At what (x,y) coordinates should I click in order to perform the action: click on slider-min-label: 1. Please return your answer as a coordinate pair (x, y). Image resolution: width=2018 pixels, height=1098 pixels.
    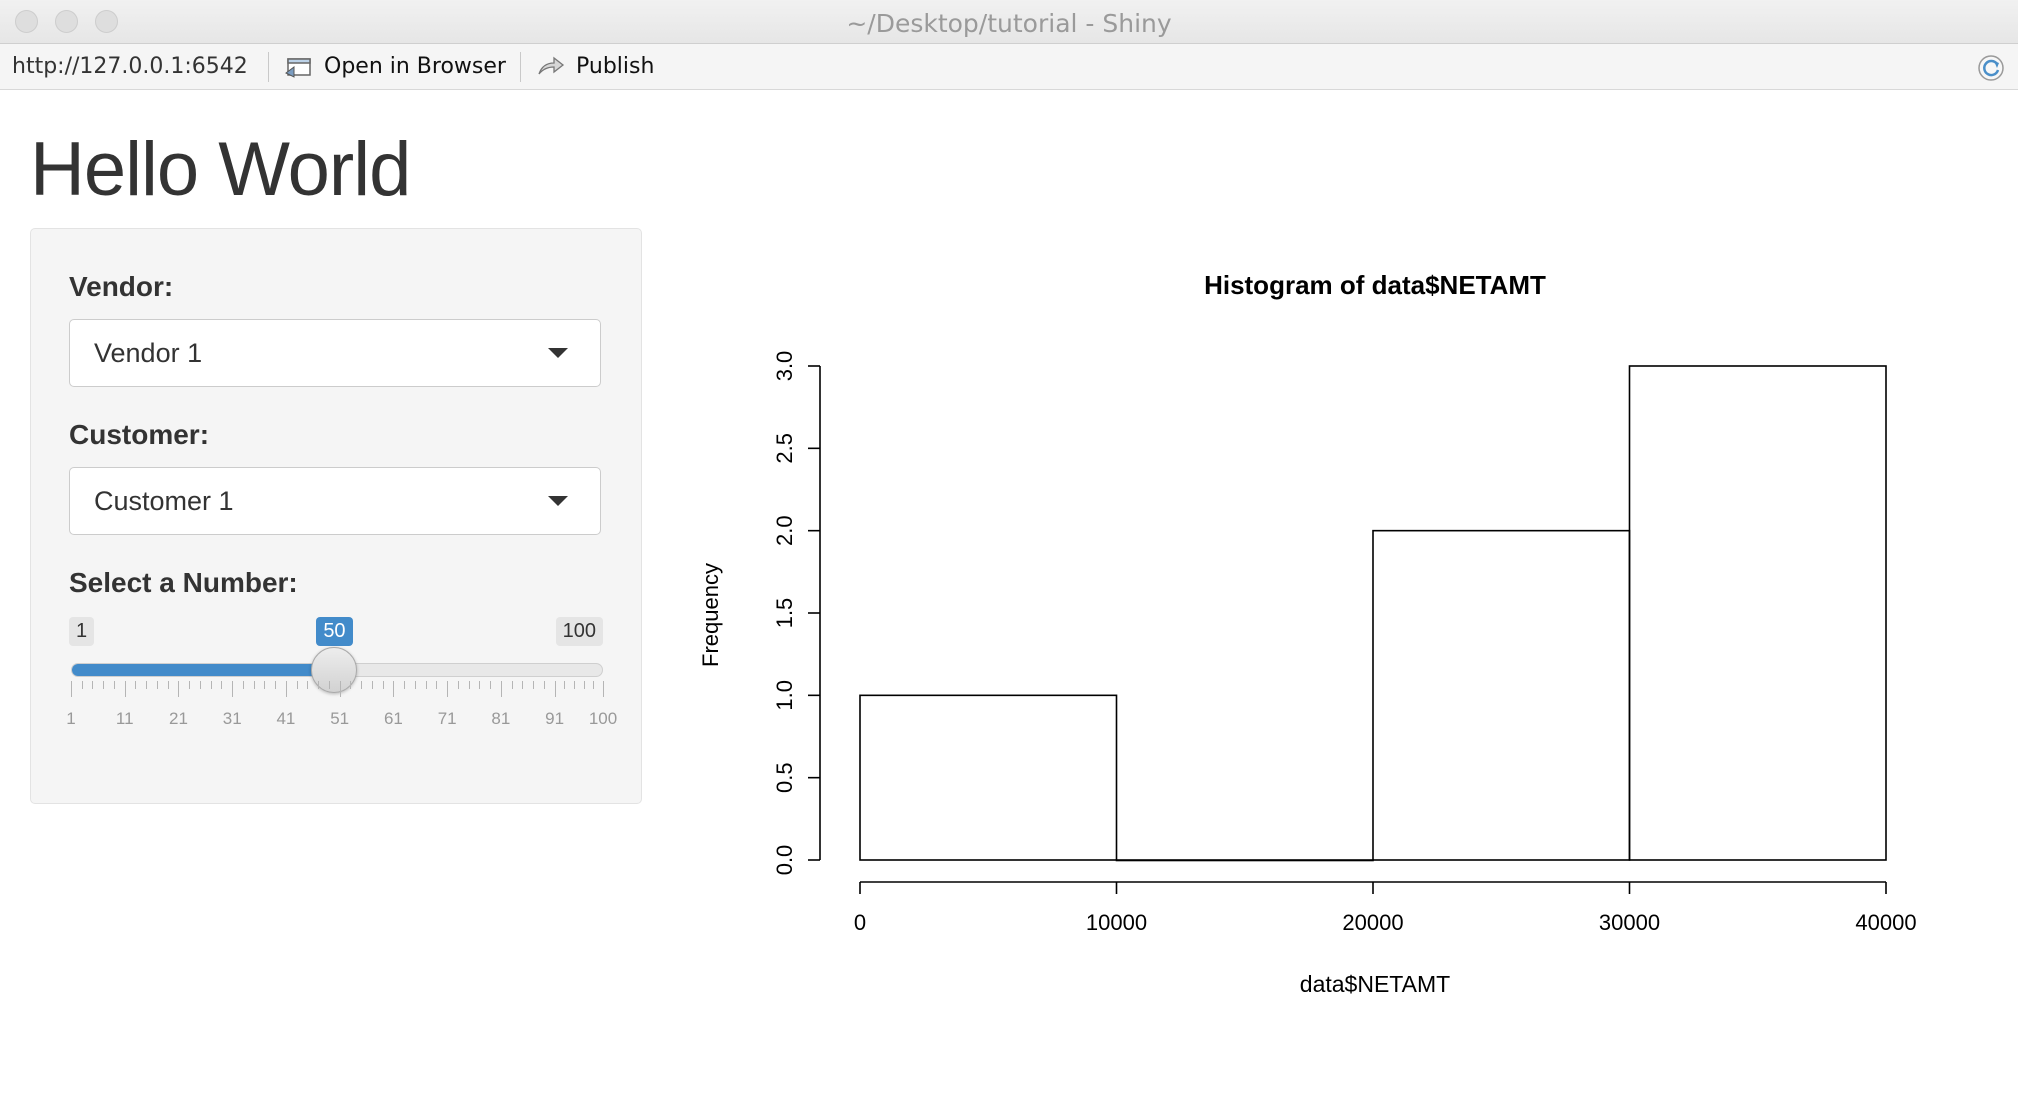
    Looking at the image, I should click on (82, 631).